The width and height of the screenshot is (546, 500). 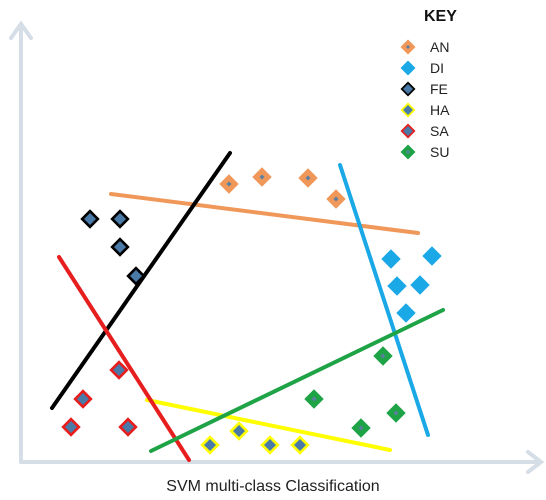 What do you see at coordinates (439, 88) in the screenshot?
I see `legend-label: FE` at bounding box center [439, 88].